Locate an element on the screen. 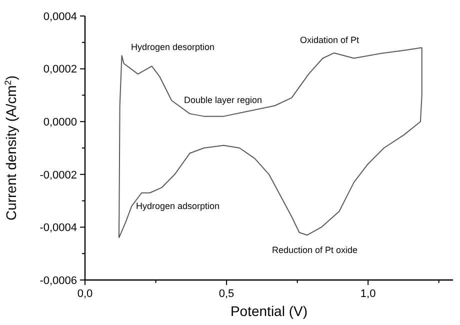 The height and width of the screenshot is (325, 460). y-tick-label: 0,0000 is located at coordinates (60, 122).